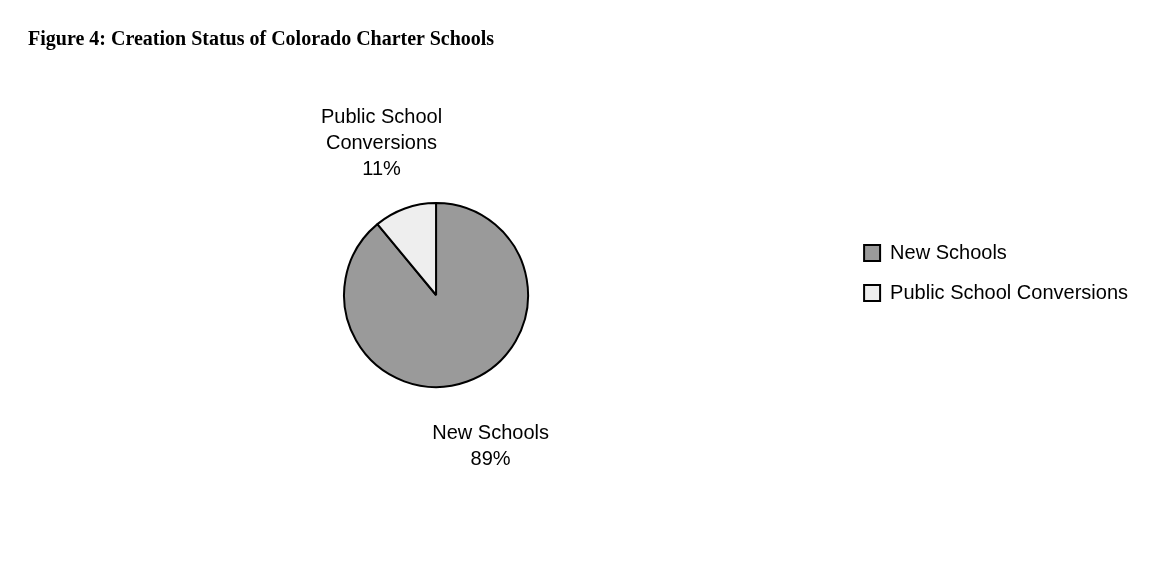 The image size is (1168, 564). I want to click on legend-label: New Schools, so click(948, 251).